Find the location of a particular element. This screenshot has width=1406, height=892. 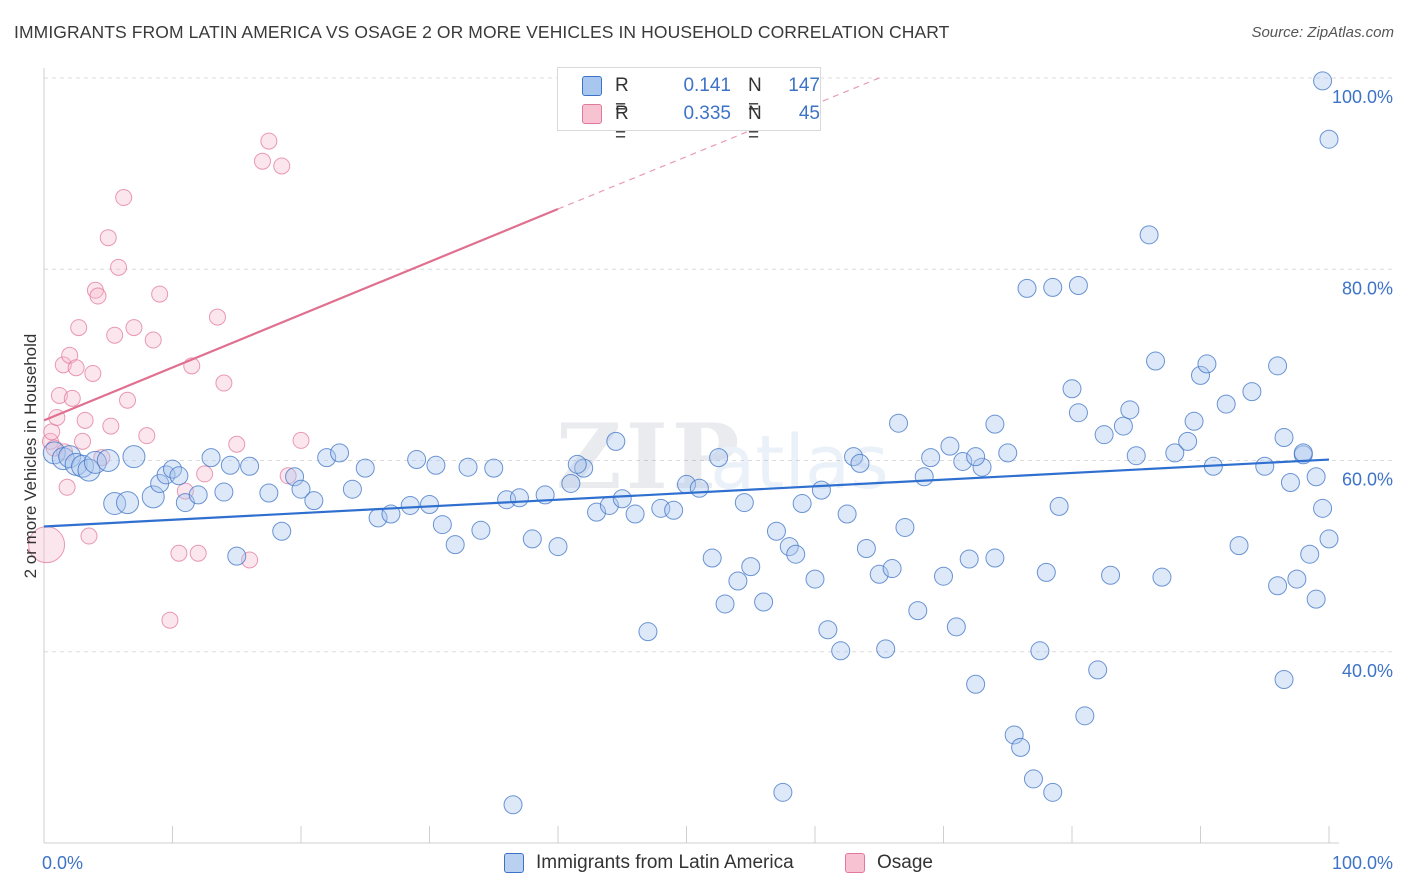

legend-label: Immigrants from Latin America is located at coordinates (665, 862).